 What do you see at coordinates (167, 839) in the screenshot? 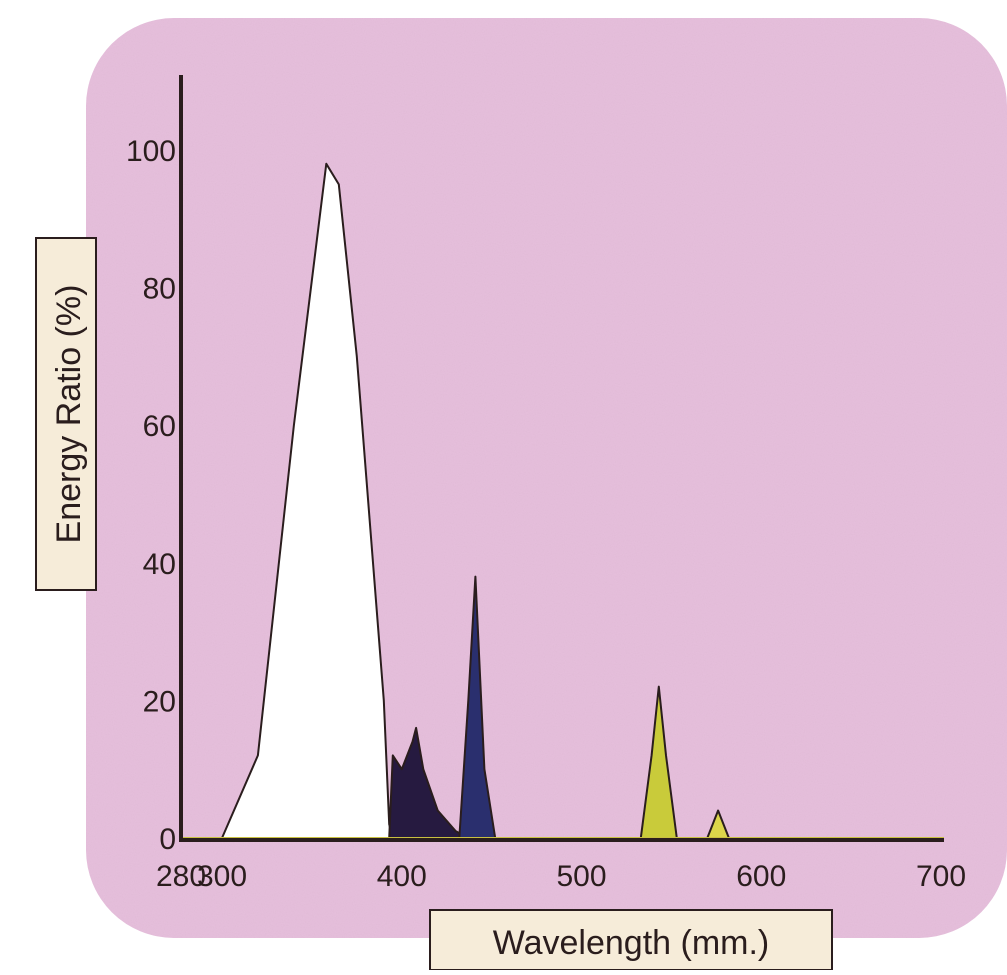
I see `y-tick-label: 0` at bounding box center [167, 839].